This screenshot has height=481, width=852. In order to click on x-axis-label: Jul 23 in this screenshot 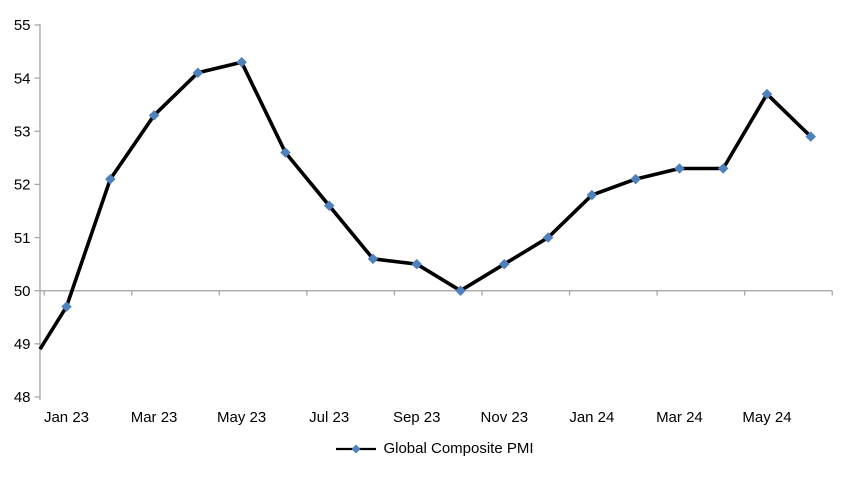, I will do `click(329, 417)`.